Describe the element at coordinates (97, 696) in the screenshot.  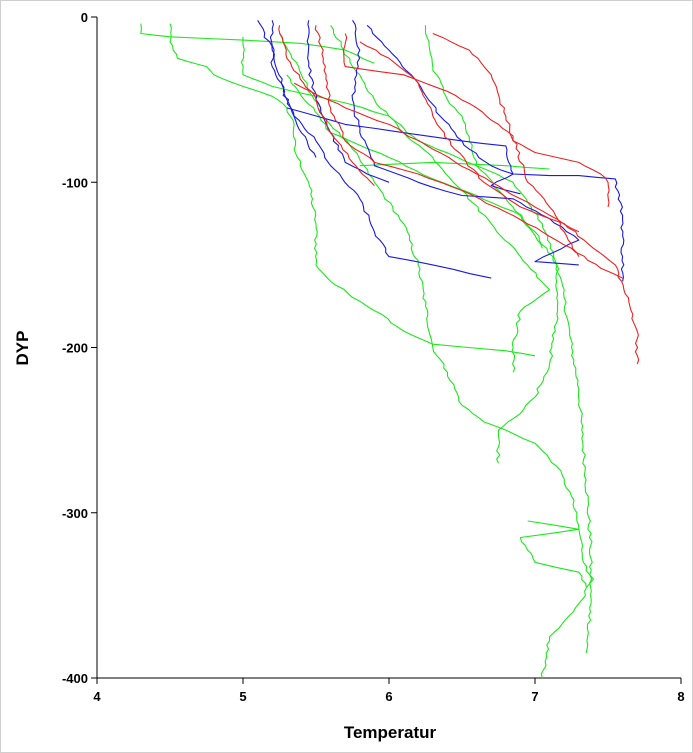
I see `x-tick-label: 4` at that location.